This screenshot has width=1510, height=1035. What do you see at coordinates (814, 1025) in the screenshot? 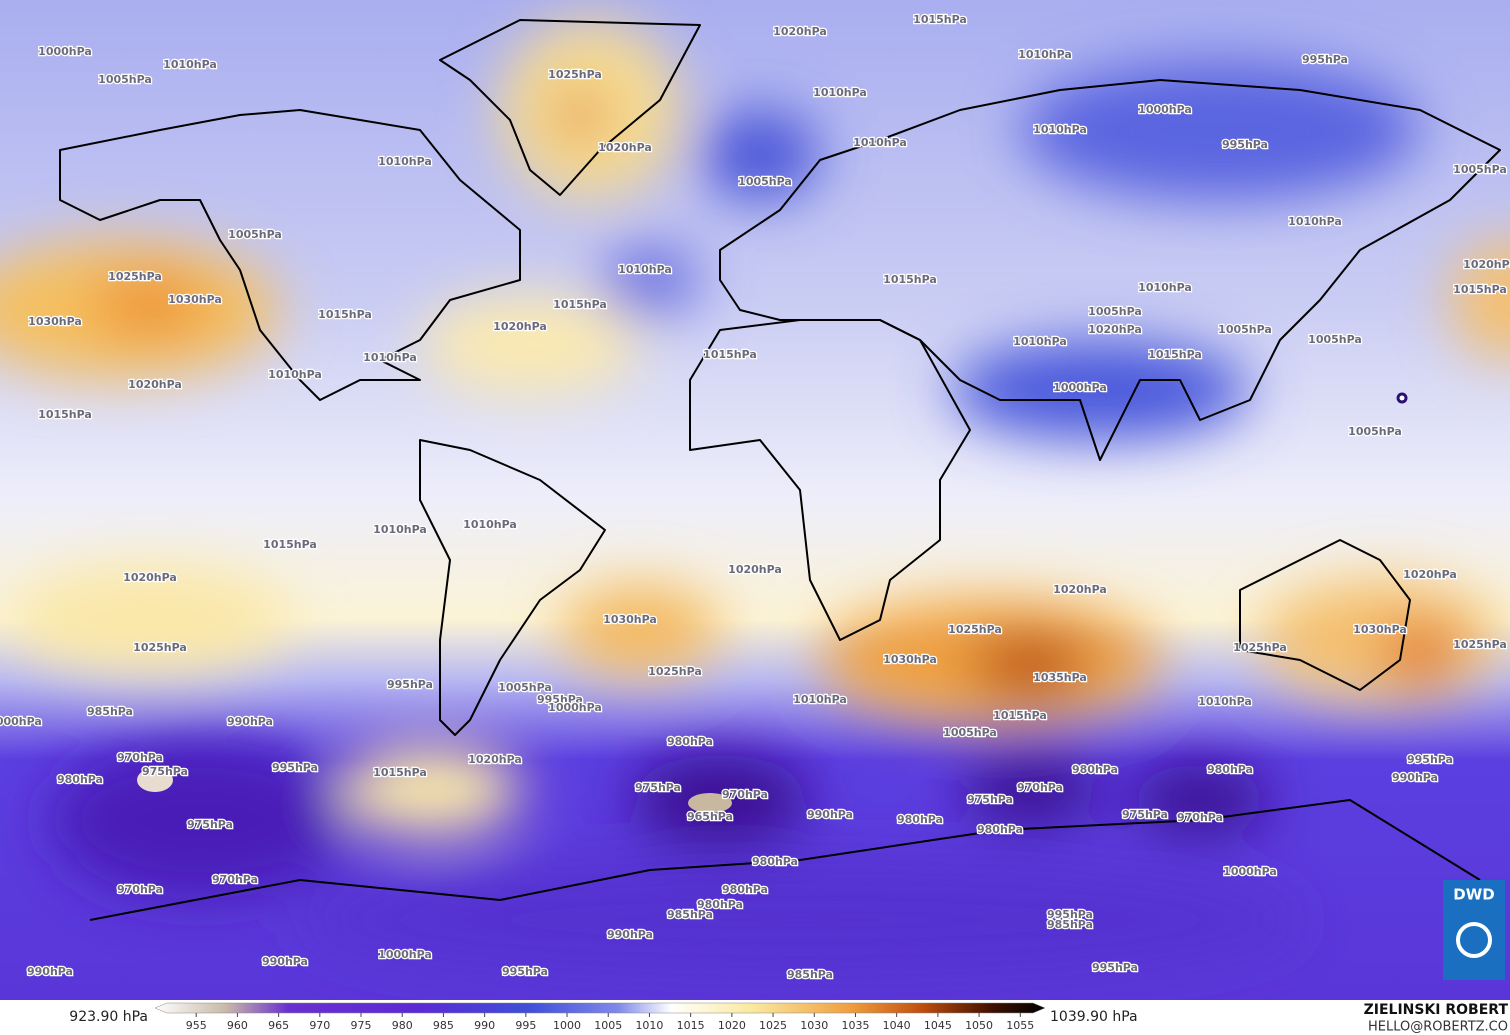
I see `colorbar-tick-label: 1030` at bounding box center [814, 1025].